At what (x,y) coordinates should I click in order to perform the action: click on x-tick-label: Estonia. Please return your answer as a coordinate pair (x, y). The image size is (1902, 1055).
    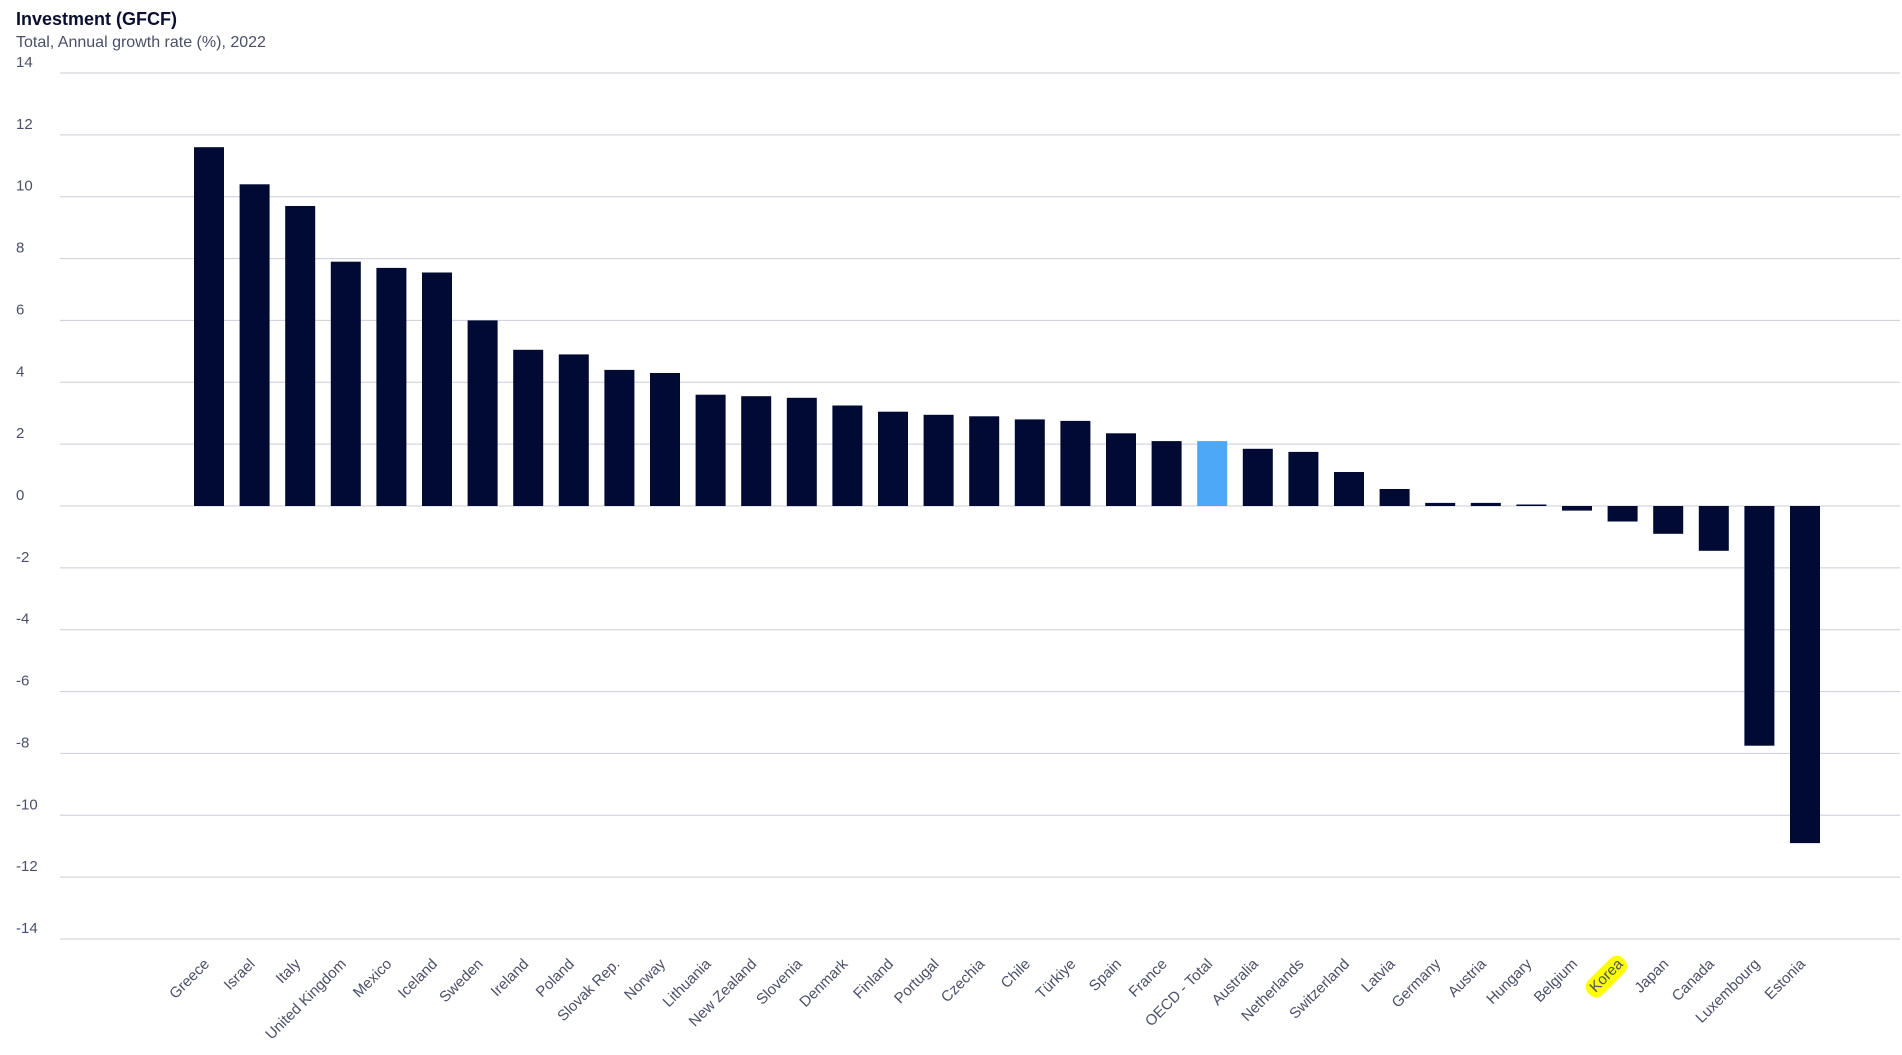
    Looking at the image, I should click on (1786, 979).